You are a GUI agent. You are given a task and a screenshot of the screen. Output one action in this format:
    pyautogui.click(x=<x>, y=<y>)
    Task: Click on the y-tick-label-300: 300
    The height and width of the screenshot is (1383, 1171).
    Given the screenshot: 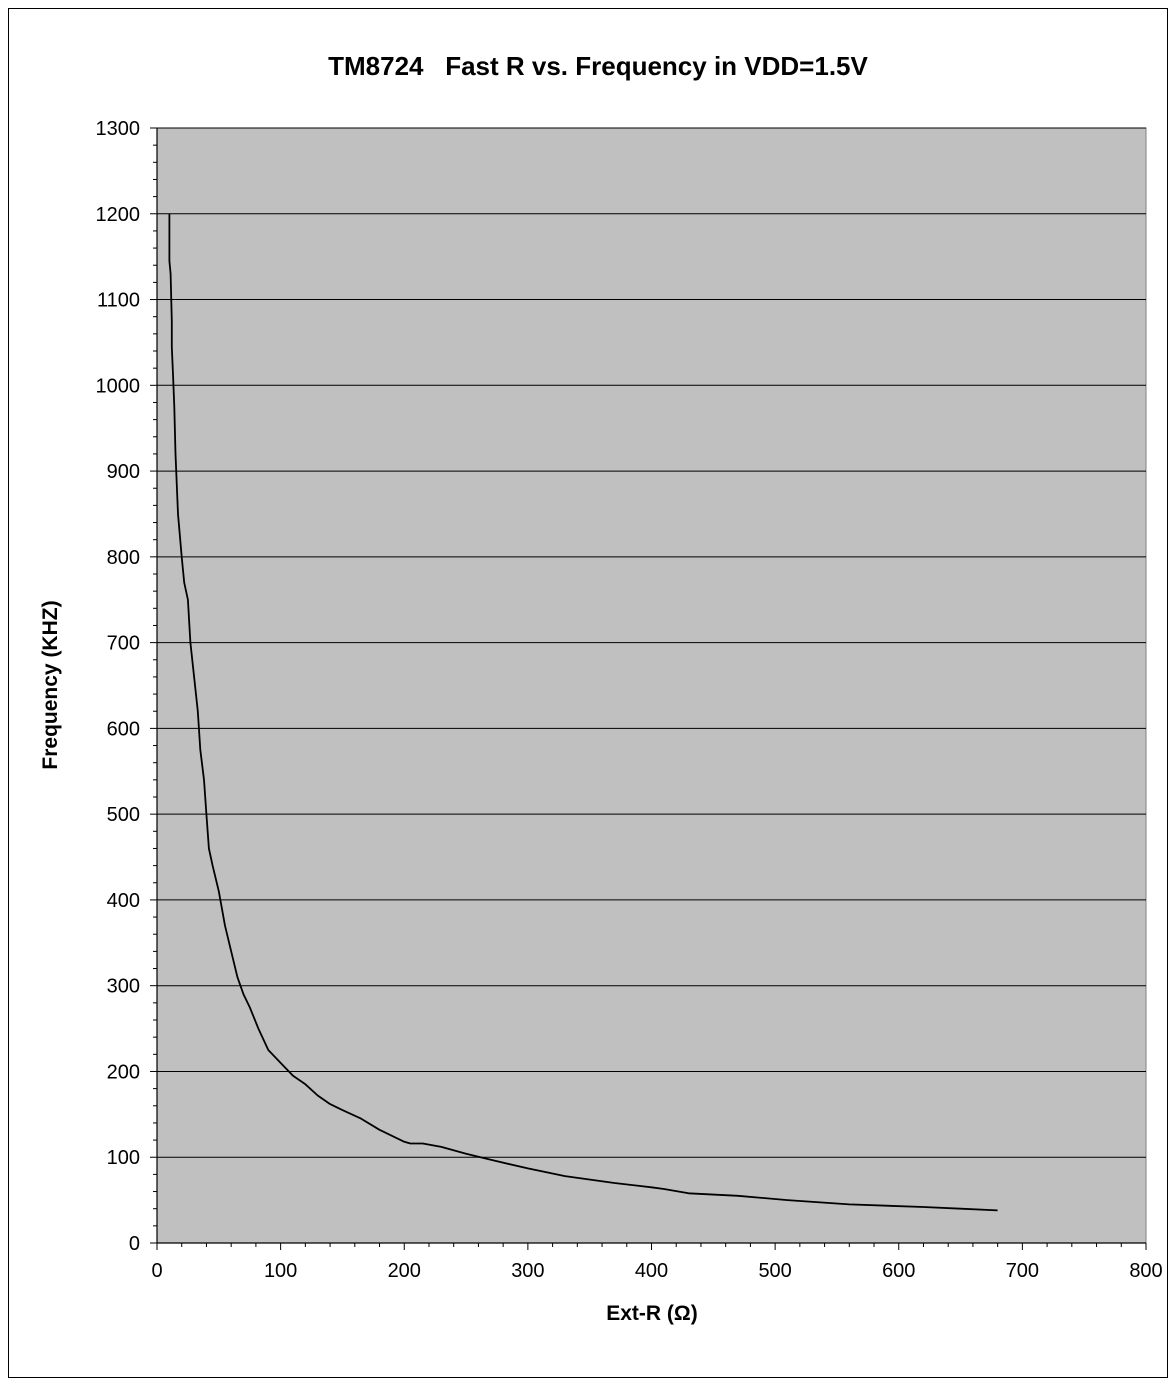 What is the action you would take?
    pyautogui.click(x=123, y=987)
    